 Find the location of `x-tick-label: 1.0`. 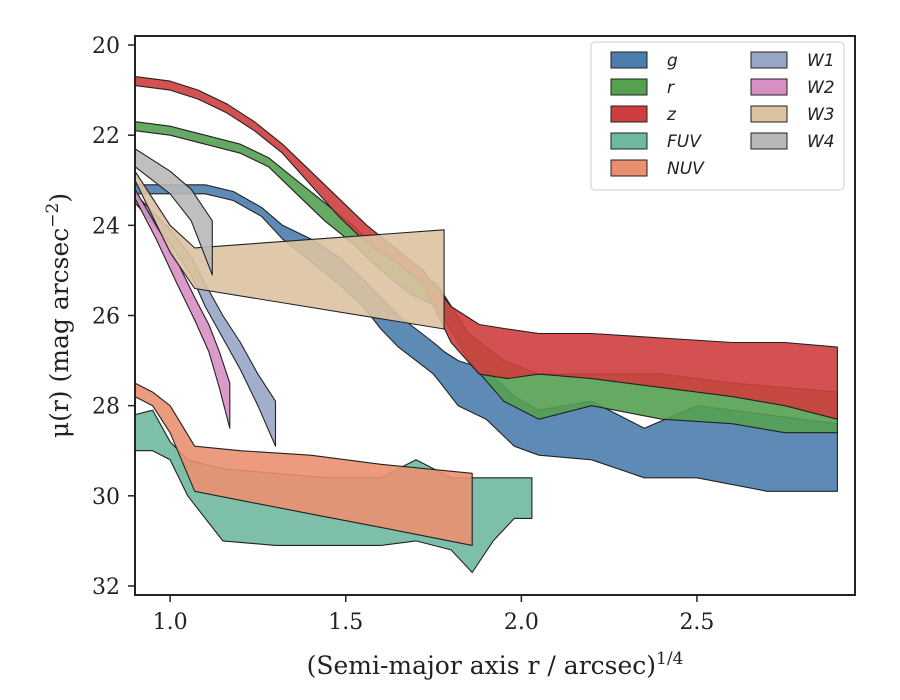

x-tick-label: 1.0 is located at coordinates (170, 622).